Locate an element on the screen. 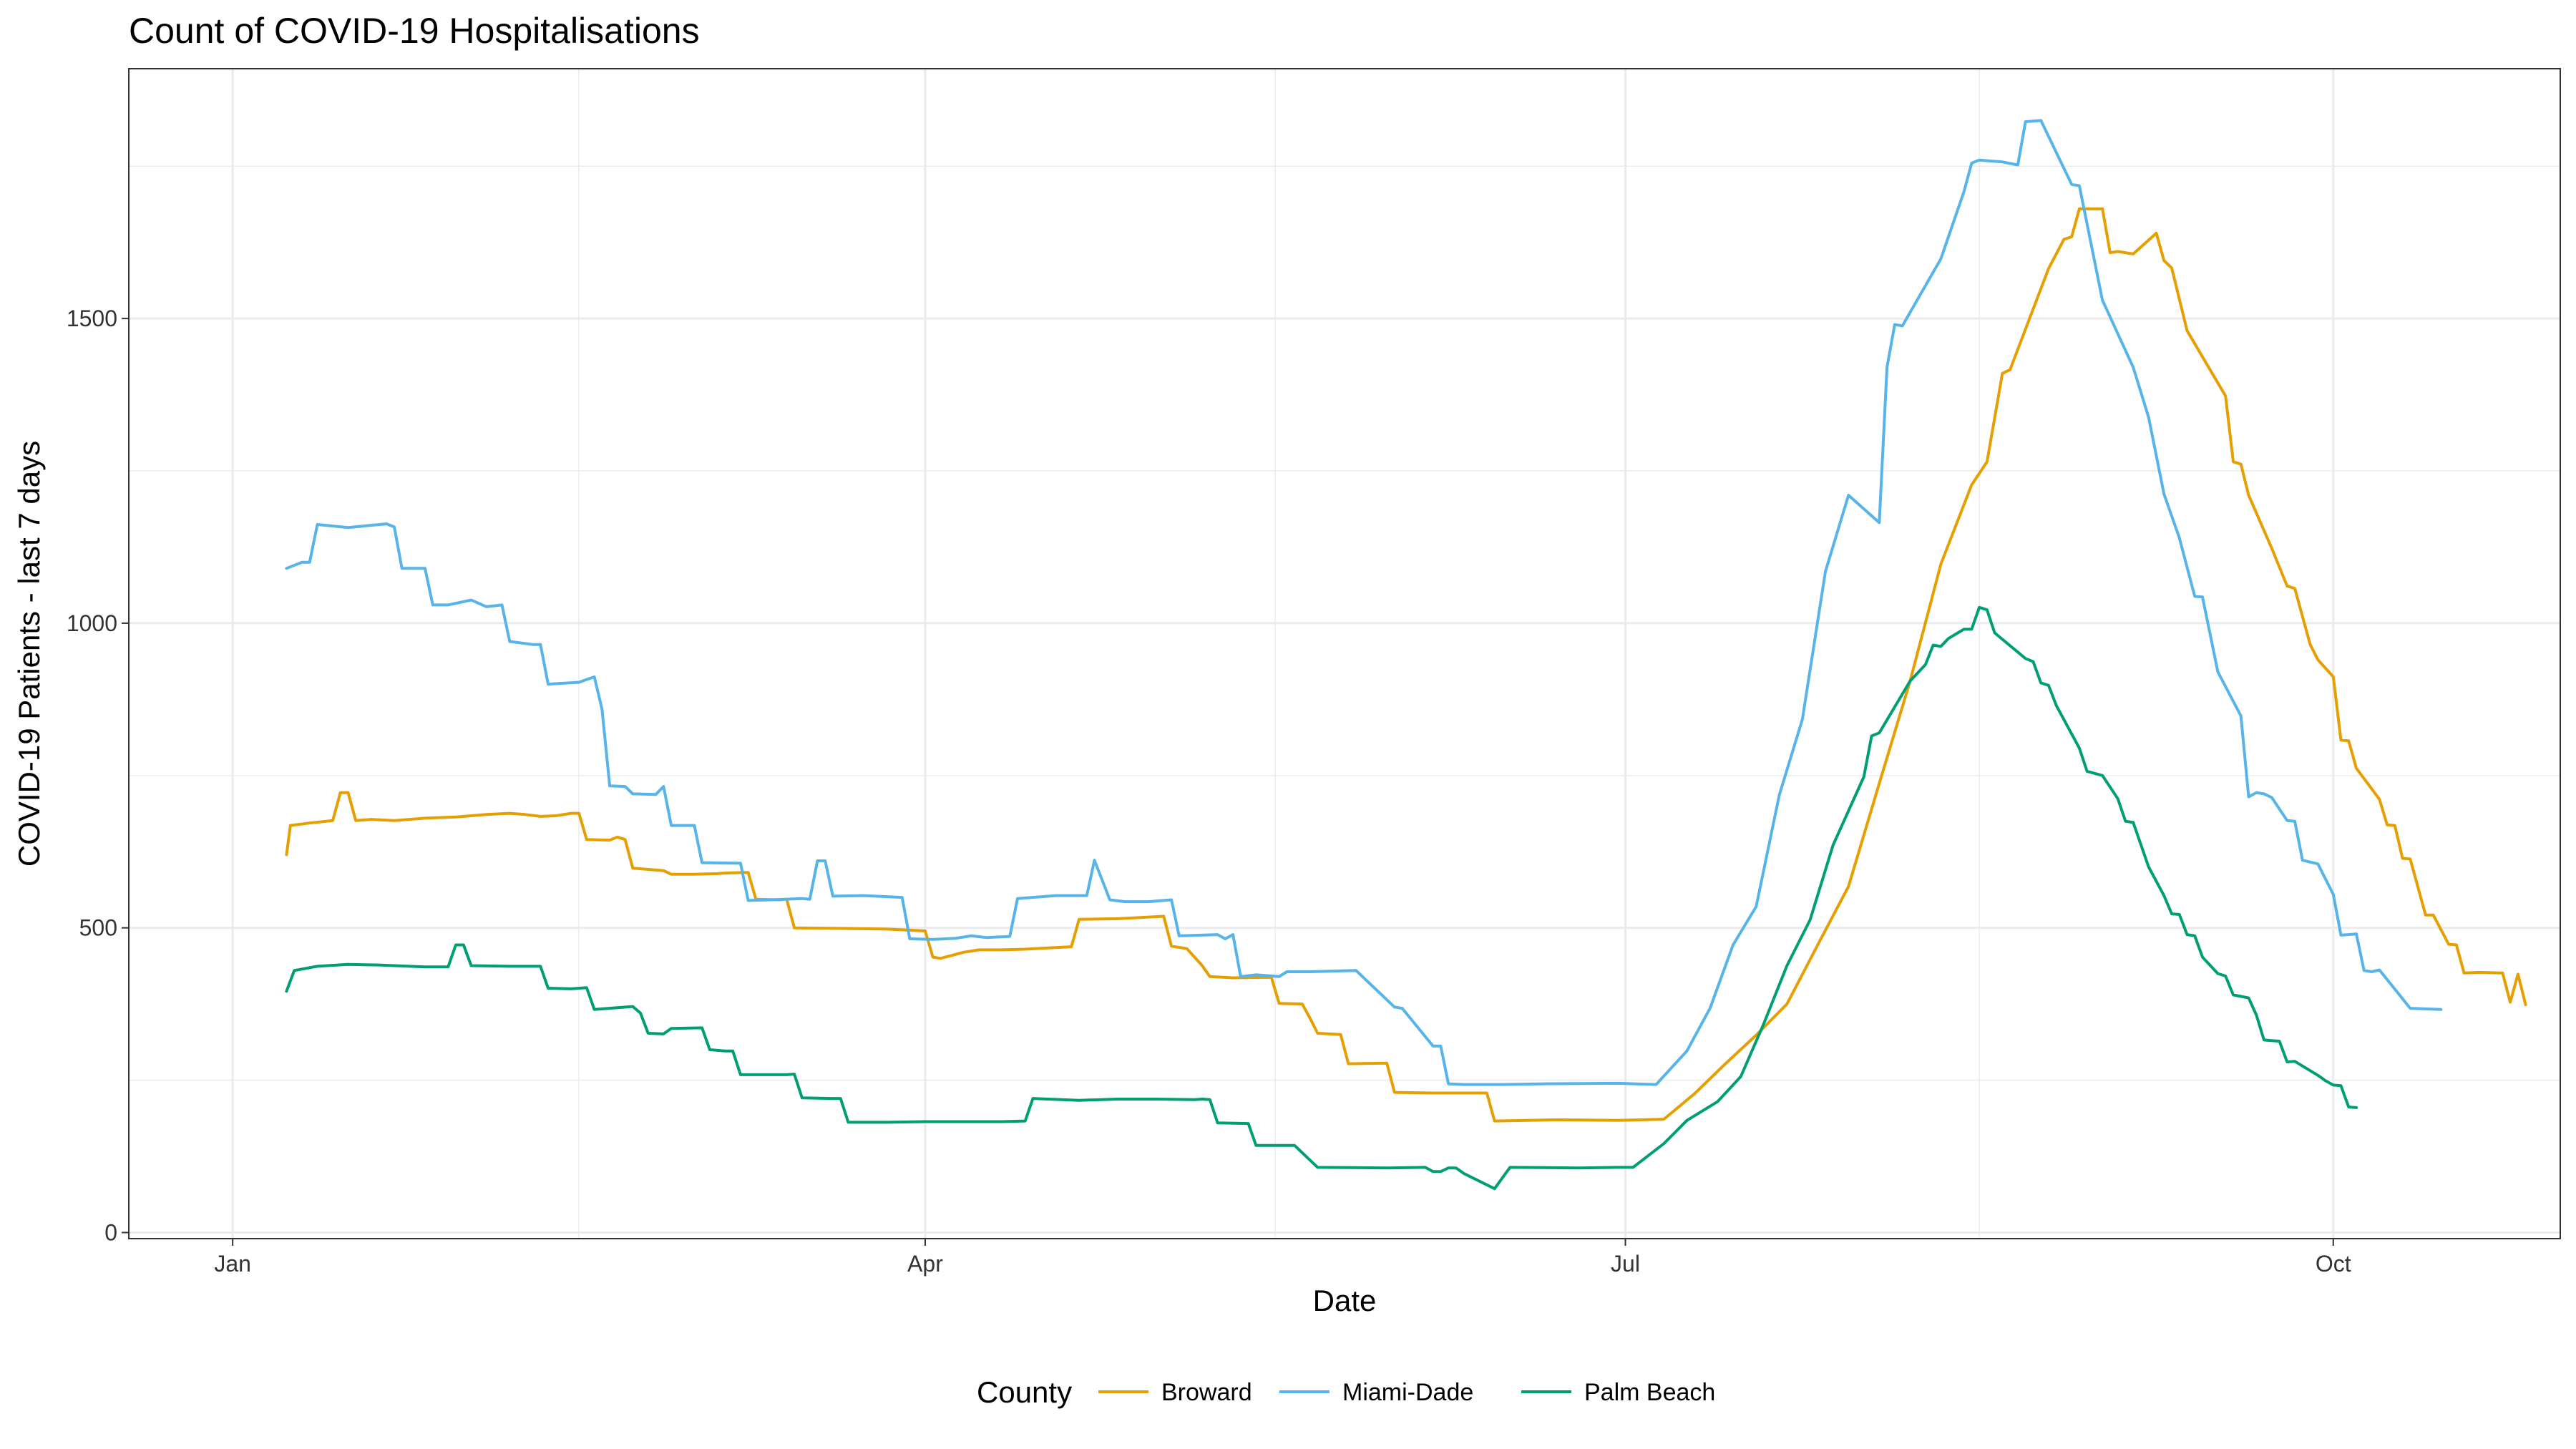  legend-label: Palm Beach is located at coordinates (1649, 1392).